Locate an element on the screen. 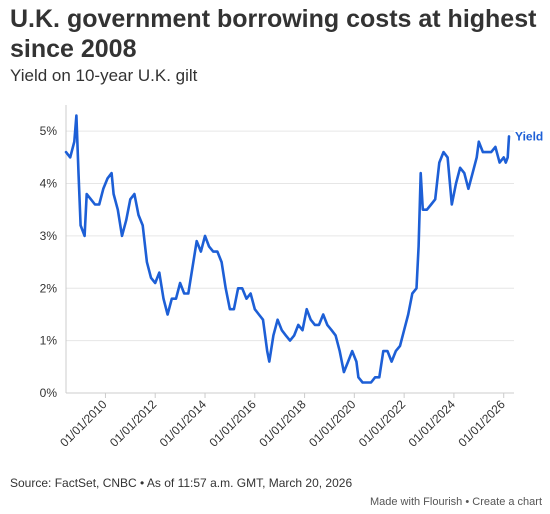  y-tick-label: 1% is located at coordinates (49, 341).